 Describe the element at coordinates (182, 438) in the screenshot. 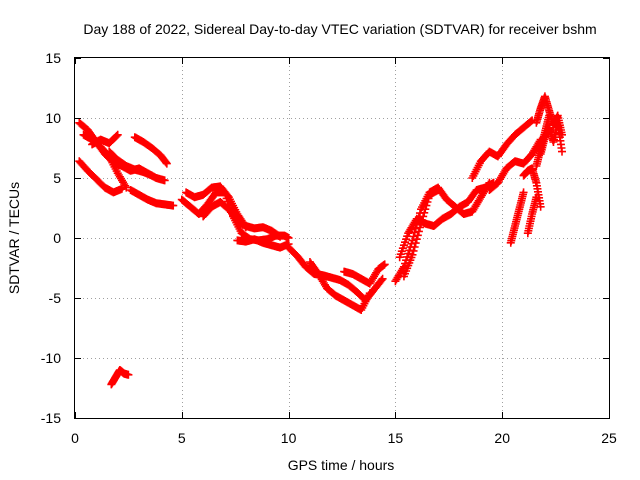

I see `x-tick-label: 5` at that location.